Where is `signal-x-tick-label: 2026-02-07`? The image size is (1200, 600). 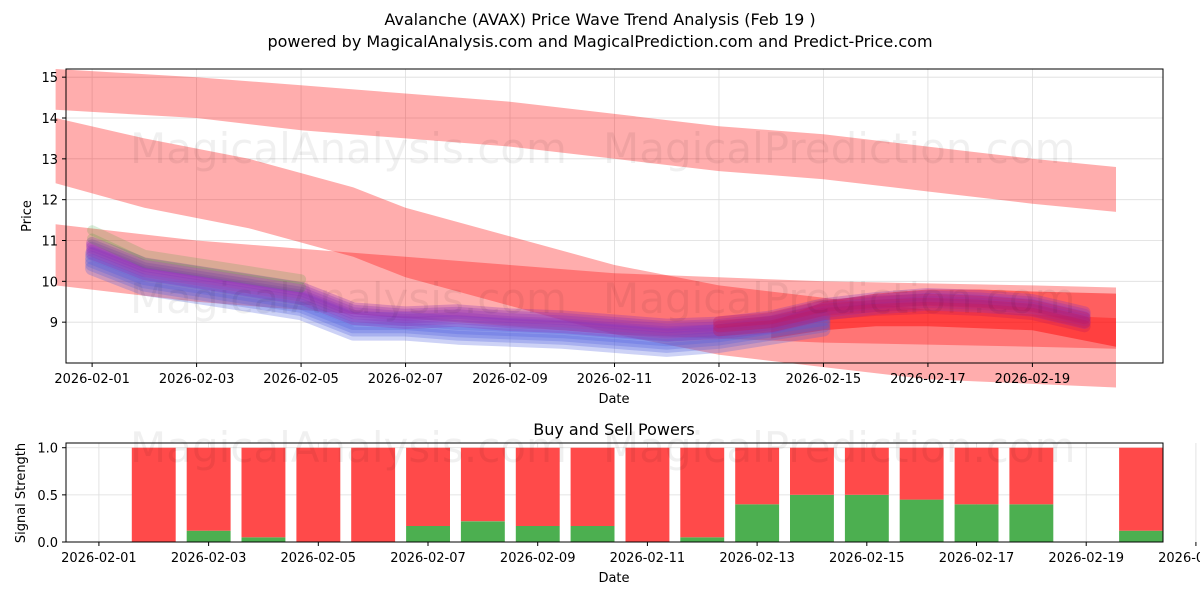
signal-x-tick-label: 2026-02-07 is located at coordinates (428, 558).